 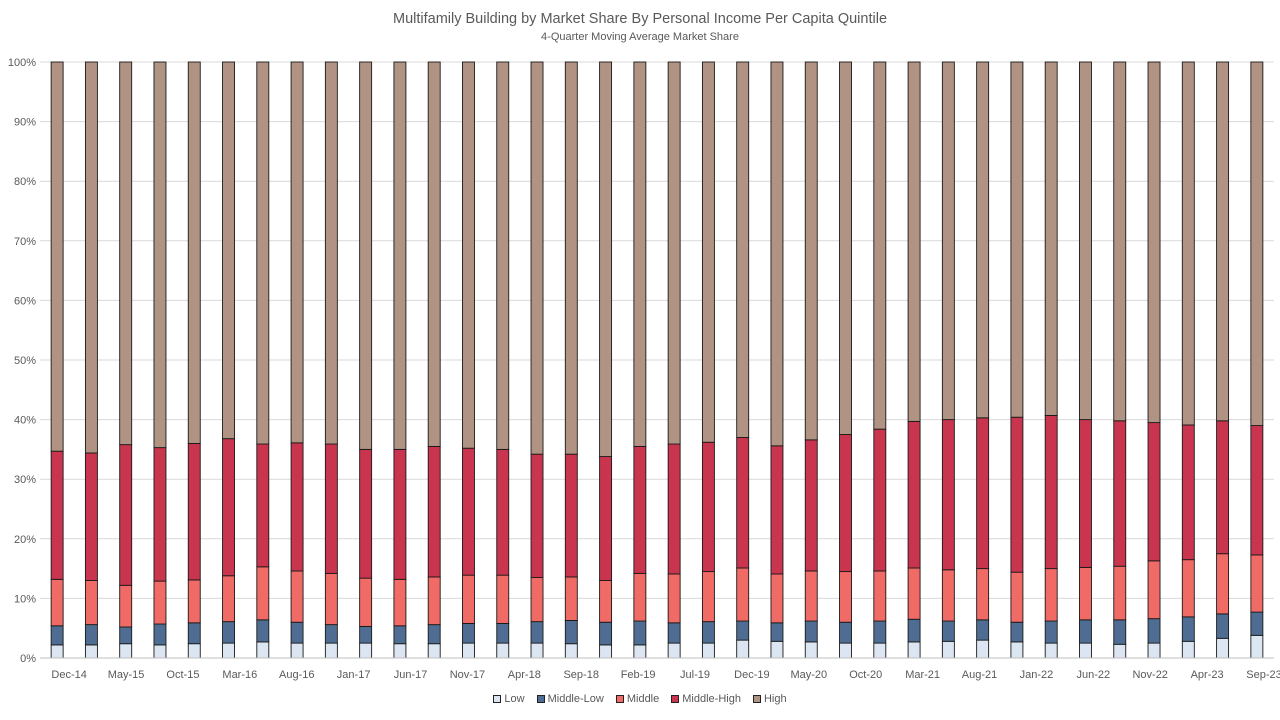 I want to click on legend-item: Middle-High, so click(x=706, y=699).